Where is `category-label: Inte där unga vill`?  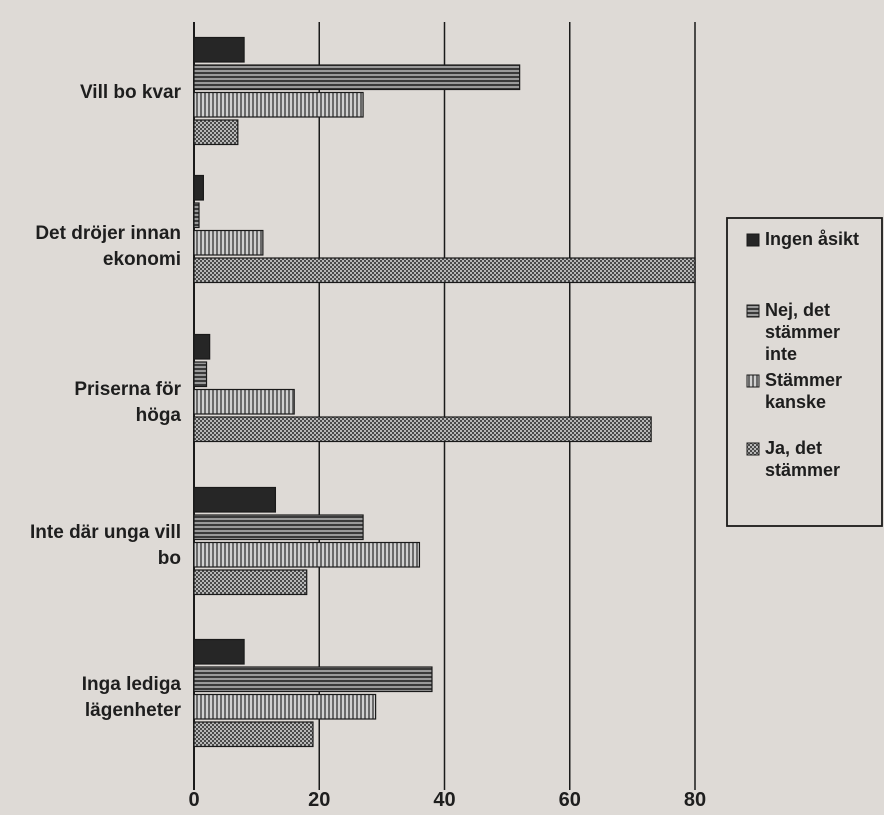
category-label: Inte där unga vill is located at coordinates (105, 532).